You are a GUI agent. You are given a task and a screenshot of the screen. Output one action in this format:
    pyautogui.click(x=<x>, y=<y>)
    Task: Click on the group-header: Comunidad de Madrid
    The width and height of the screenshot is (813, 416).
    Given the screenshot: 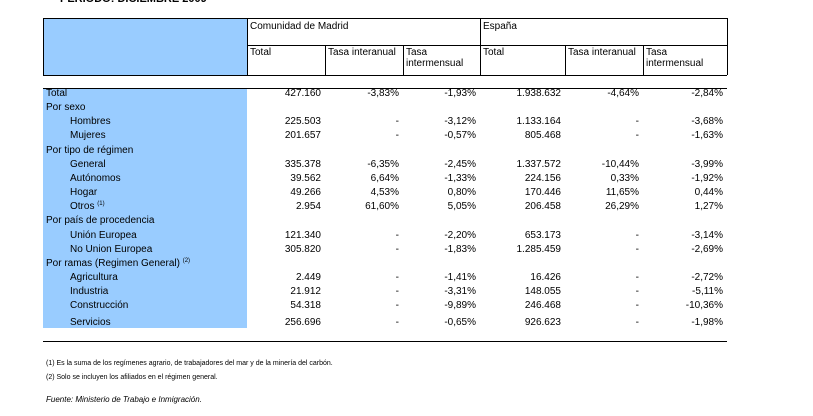 What is the action you would take?
    pyautogui.click(x=299, y=26)
    